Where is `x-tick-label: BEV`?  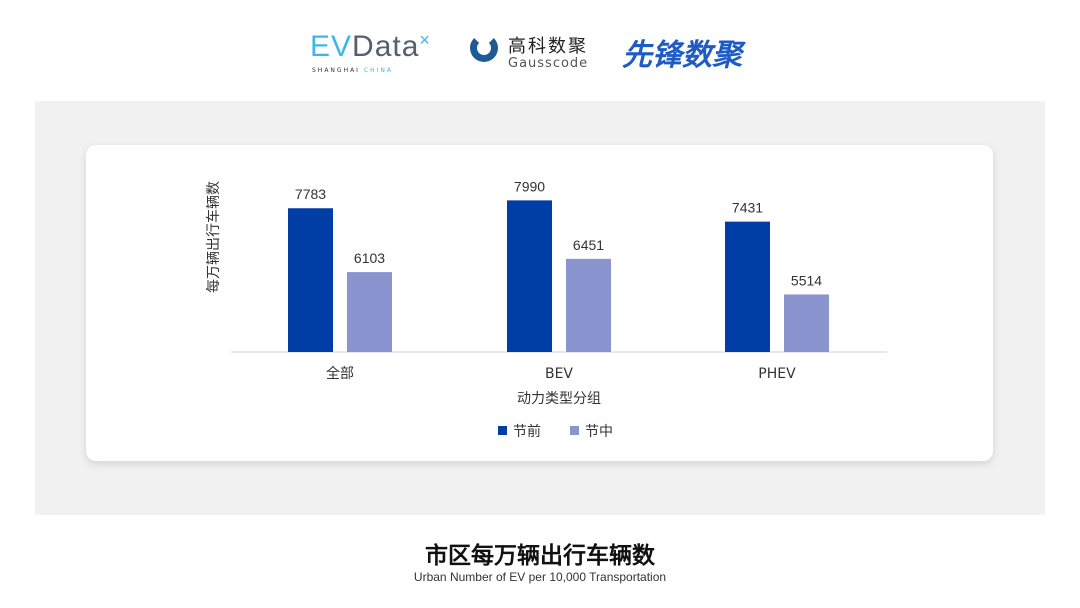 x-tick-label: BEV is located at coordinates (559, 374).